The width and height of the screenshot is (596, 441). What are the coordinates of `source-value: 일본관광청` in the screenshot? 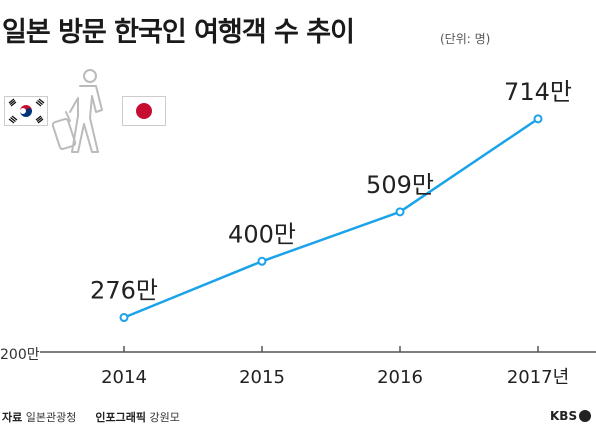 It's located at (51, 417).